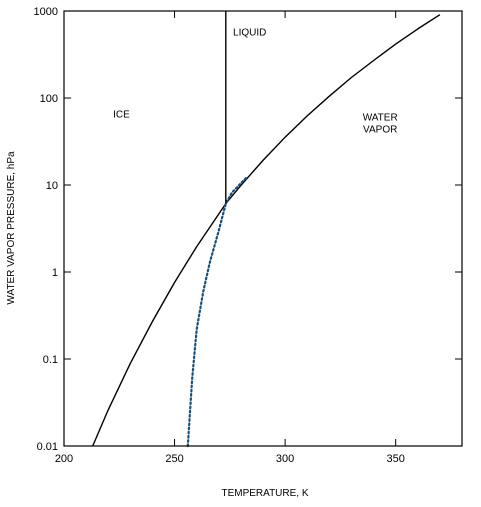 The height and width of the screenshot is (507, 481). Describe the element at coordinates (50, 360) in the screenshot. I see `y-tick-label: 0.1` at that location.